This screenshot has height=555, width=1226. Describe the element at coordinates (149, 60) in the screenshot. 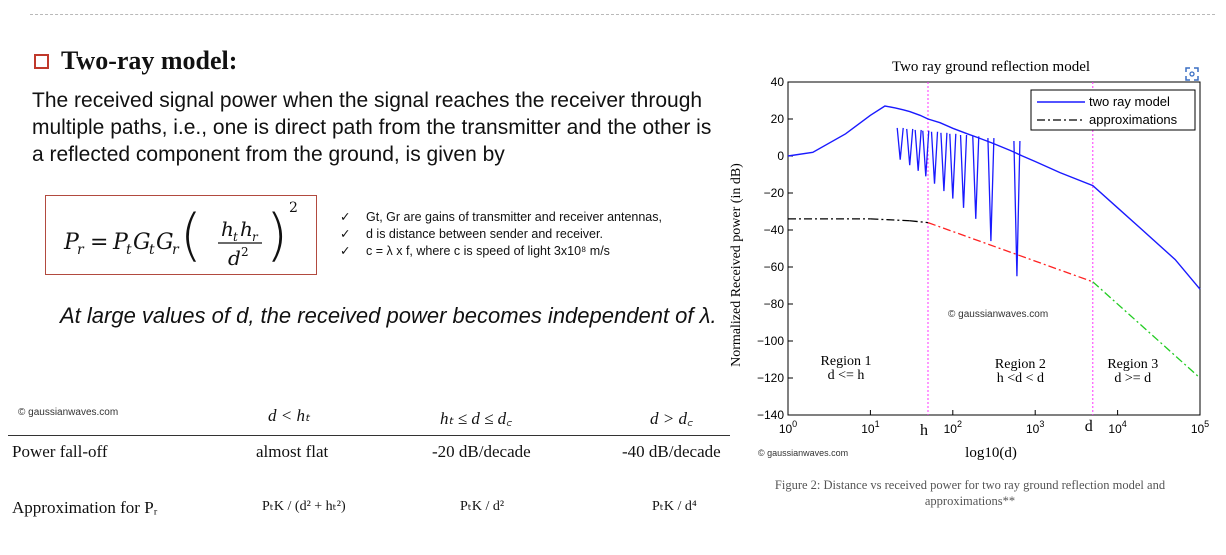

I see `heading-text: Two-ray model:` at that location.